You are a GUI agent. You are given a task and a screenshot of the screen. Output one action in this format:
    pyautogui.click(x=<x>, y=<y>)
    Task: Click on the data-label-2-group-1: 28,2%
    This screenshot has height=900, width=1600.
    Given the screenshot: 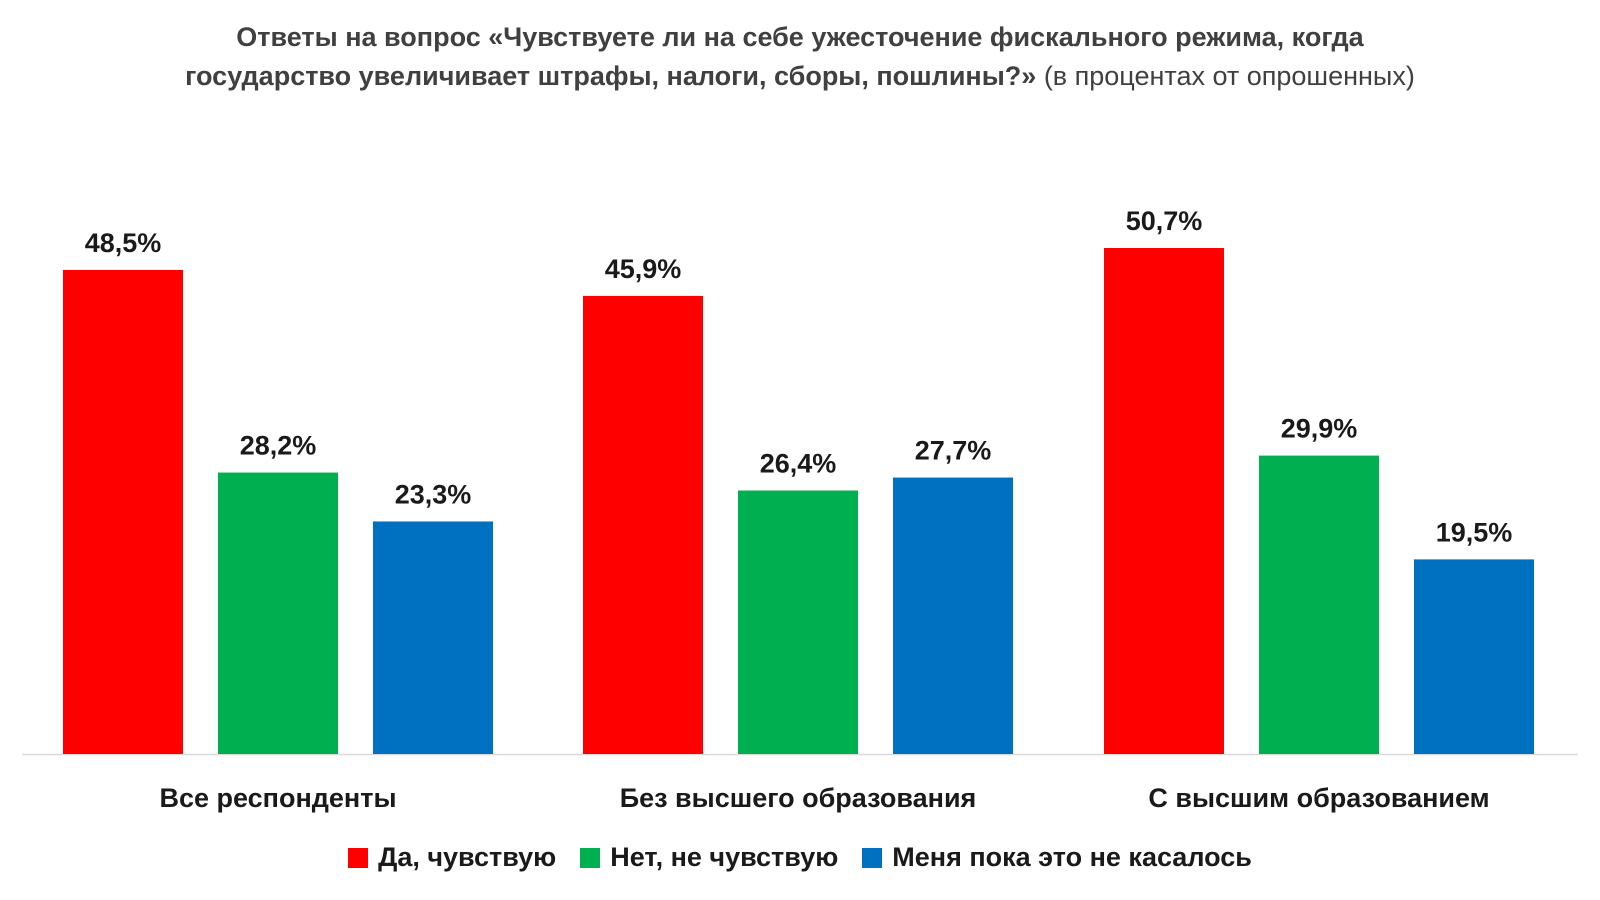 What is the action you would take?
    pyautogui.click(x=278, y=446)
    